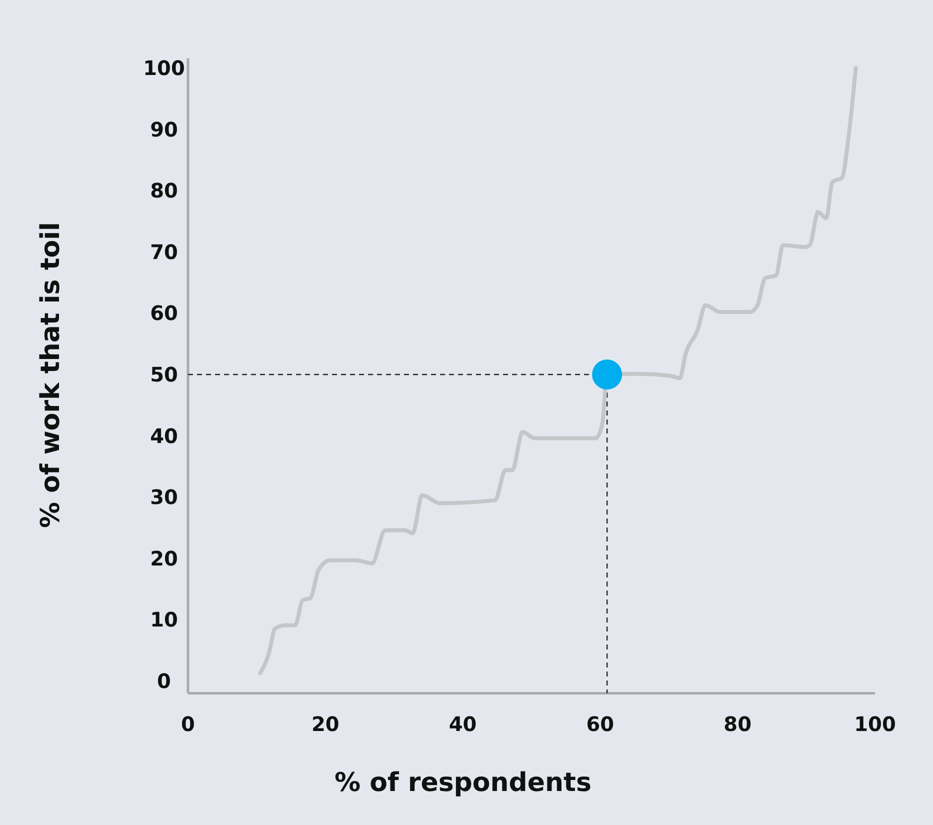 The height and width of the screenshot is (825, 933). Describe the element at coordinates (164, 129) in the screenshot. I see `y-tick-label: 90` at that location.